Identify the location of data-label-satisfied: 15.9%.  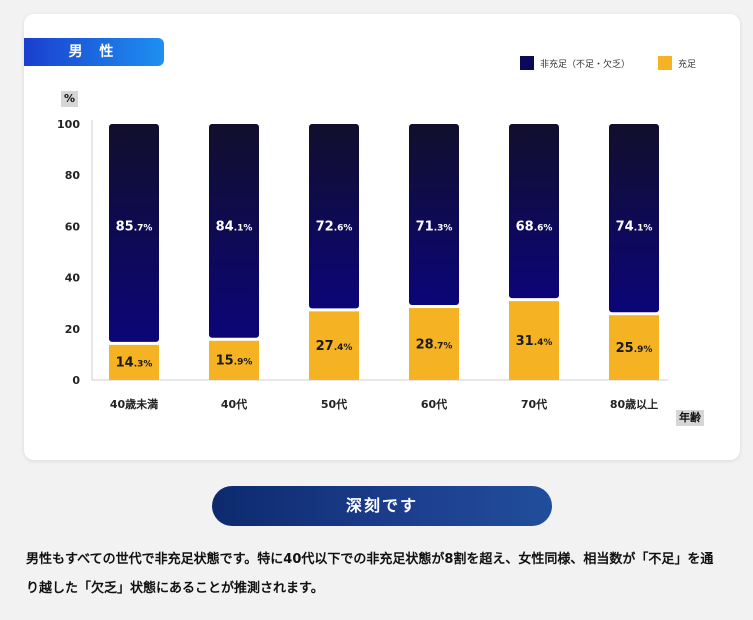
(234, 361).